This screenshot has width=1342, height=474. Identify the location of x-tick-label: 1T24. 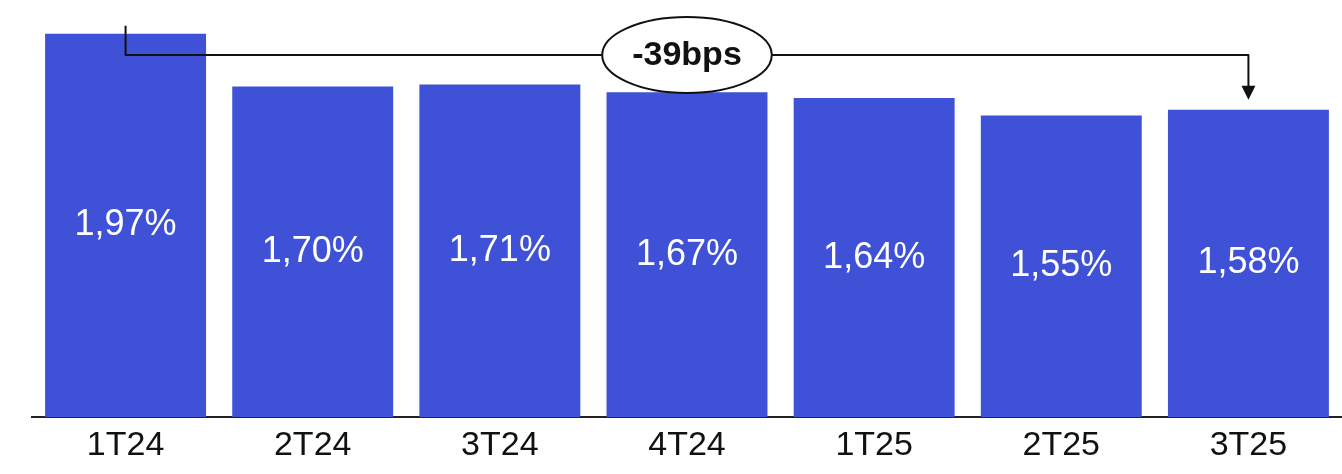
(125, 442).